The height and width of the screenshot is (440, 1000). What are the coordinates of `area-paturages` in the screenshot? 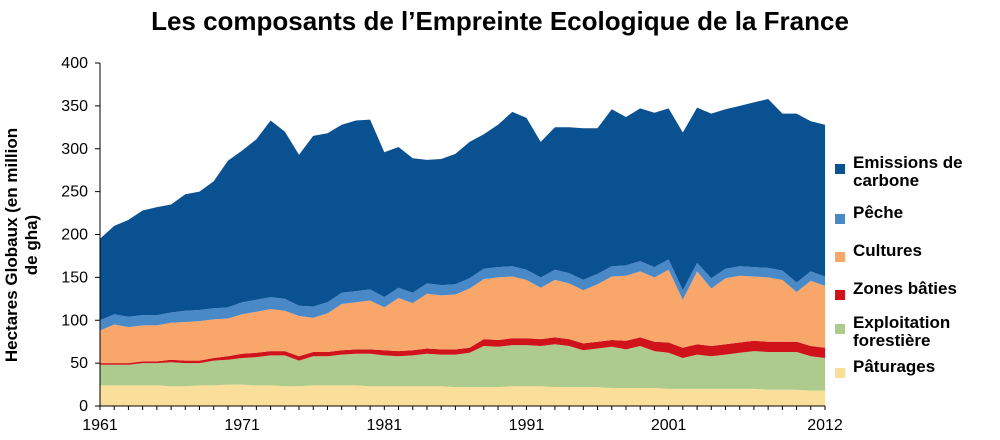 It's located at (462, 395).